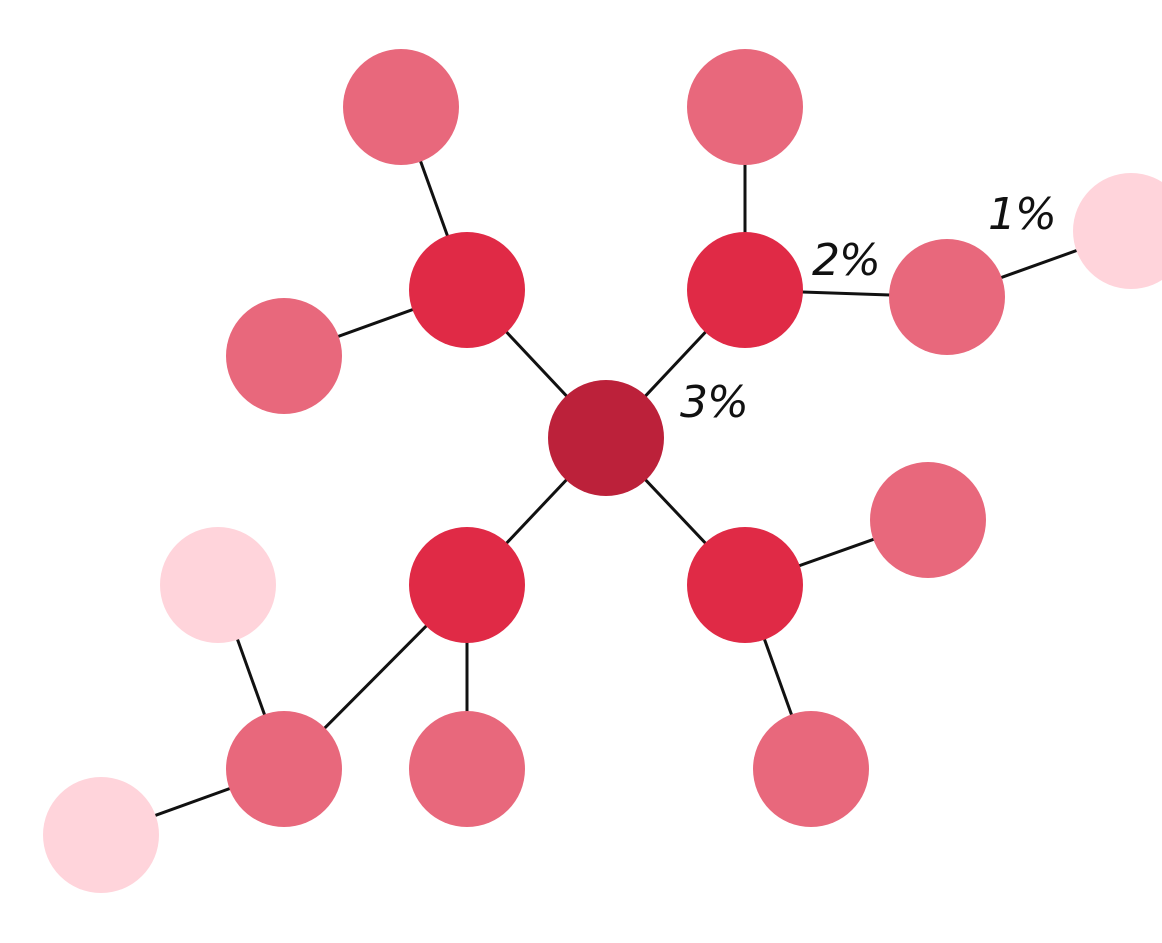 The image size is (1162, 943). Describe the element at coordinates (745, 290) in the screenshot. I see `node-l1-top-right` at that location.